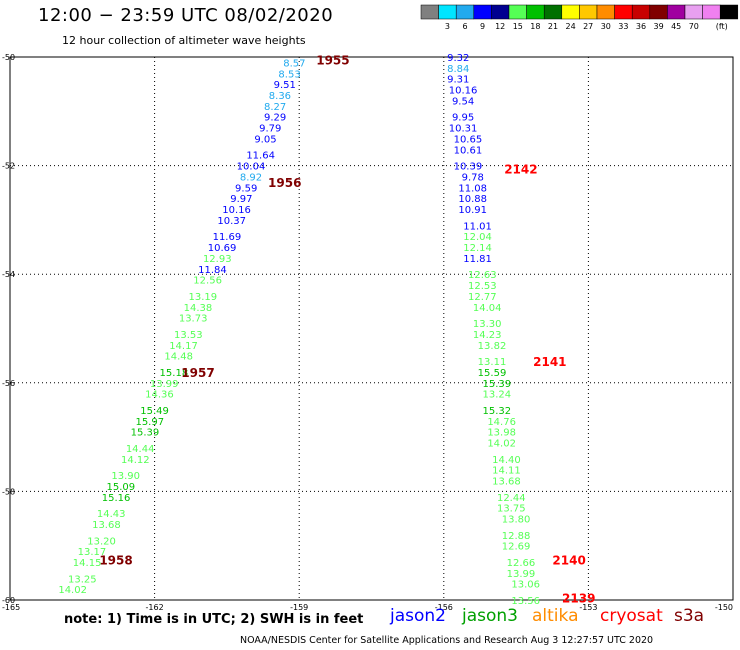  What do you see at coordinates (111, 514) in the screenshot?
I see `data-point-s3a: 14.43` at bounding box center [111, 514].